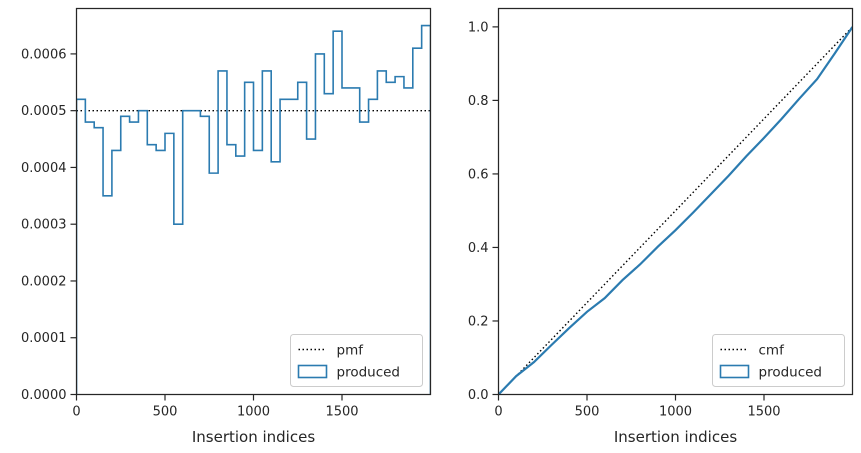 The width and height of the screenshot is (861, 453). Describe the element at coordinates (44, 338) in the screenshot. I see `y-tick-label: 0.0001` at that location.